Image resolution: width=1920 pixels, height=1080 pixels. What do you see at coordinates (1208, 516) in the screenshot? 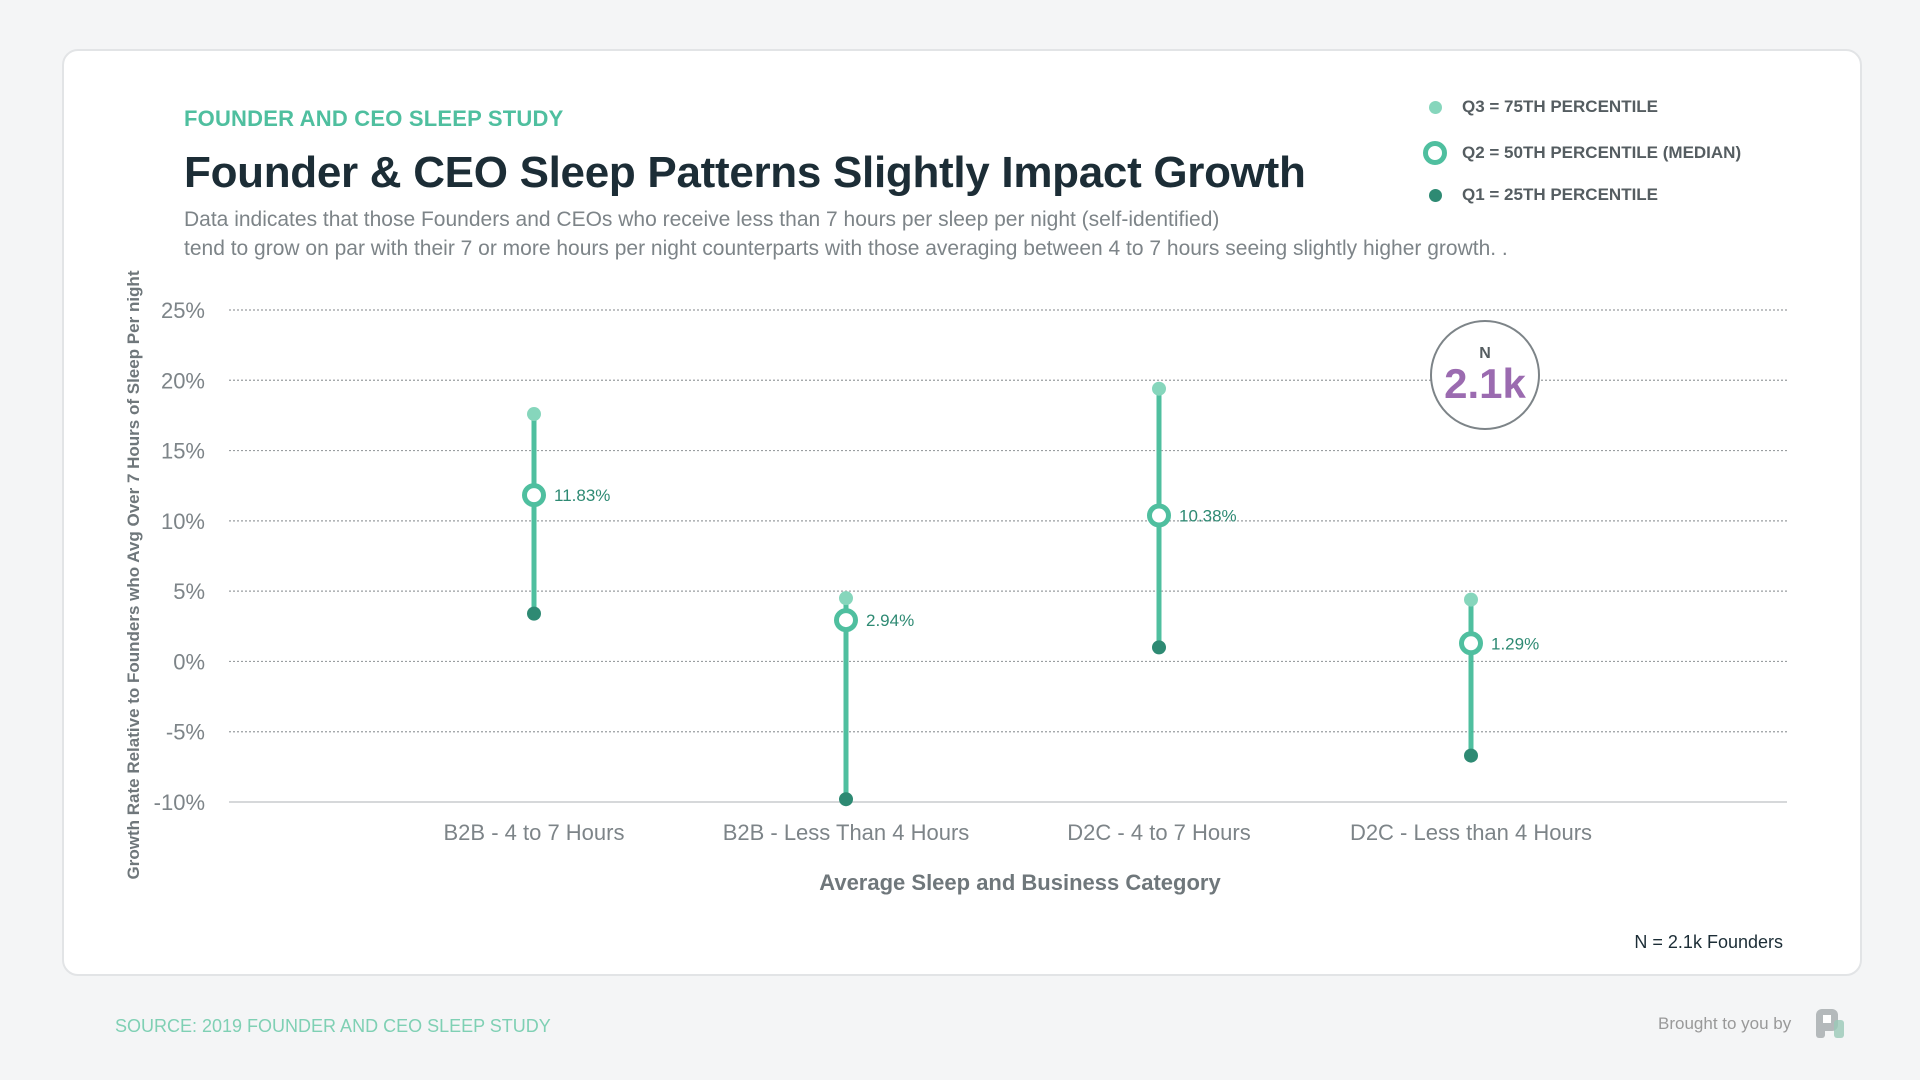
I see `median-label: 10.38%` at bounding box center [1208, 516].